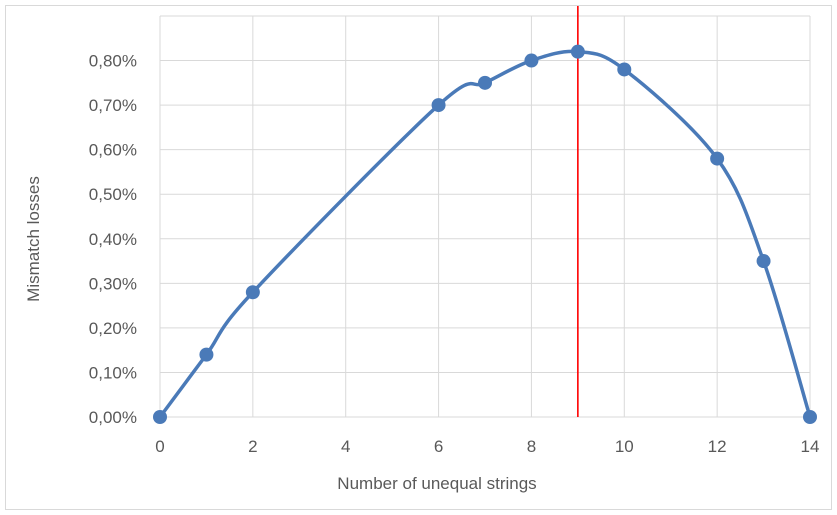  I want to click on y-tick-label: 0,40%, so click(113, 239).